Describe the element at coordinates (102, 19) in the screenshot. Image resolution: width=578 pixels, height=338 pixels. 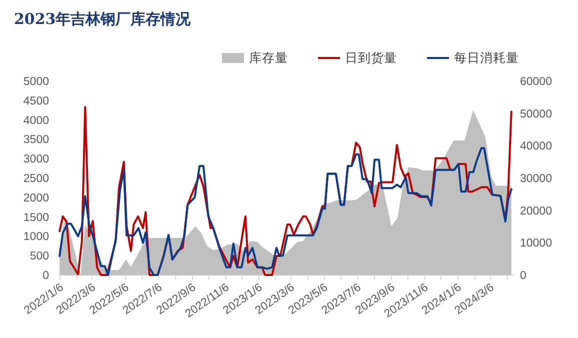
I see `title: 2023年吉林钢厂库存情况` at that location.